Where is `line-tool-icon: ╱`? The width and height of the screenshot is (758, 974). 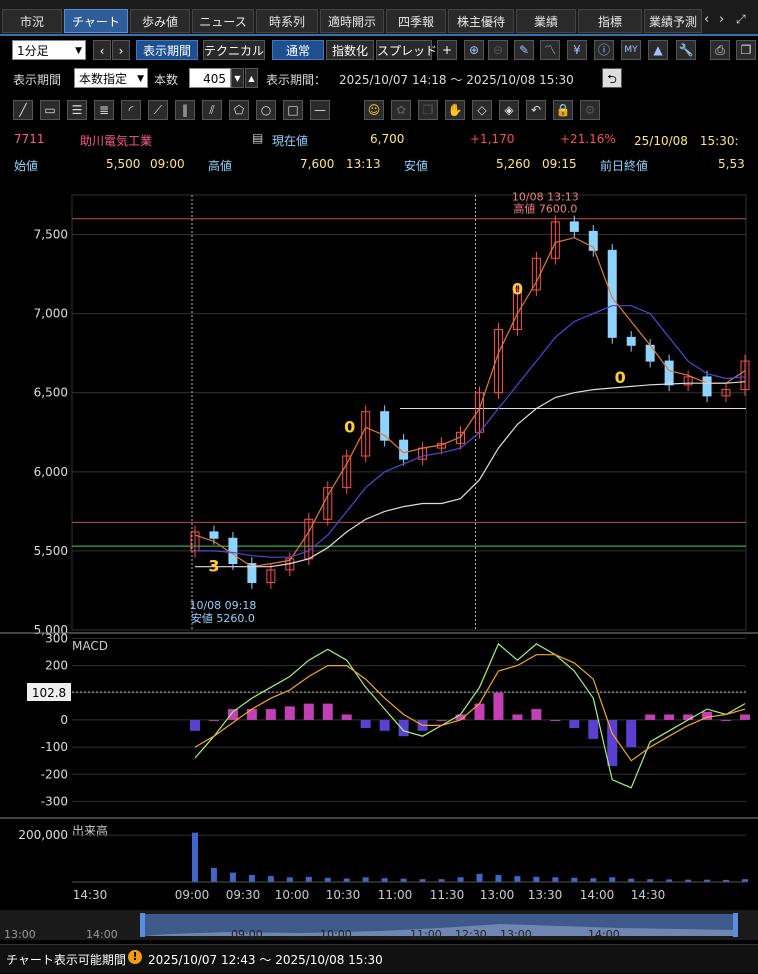
line-tool-icon: ╱ is located at coordinates (23, 110).